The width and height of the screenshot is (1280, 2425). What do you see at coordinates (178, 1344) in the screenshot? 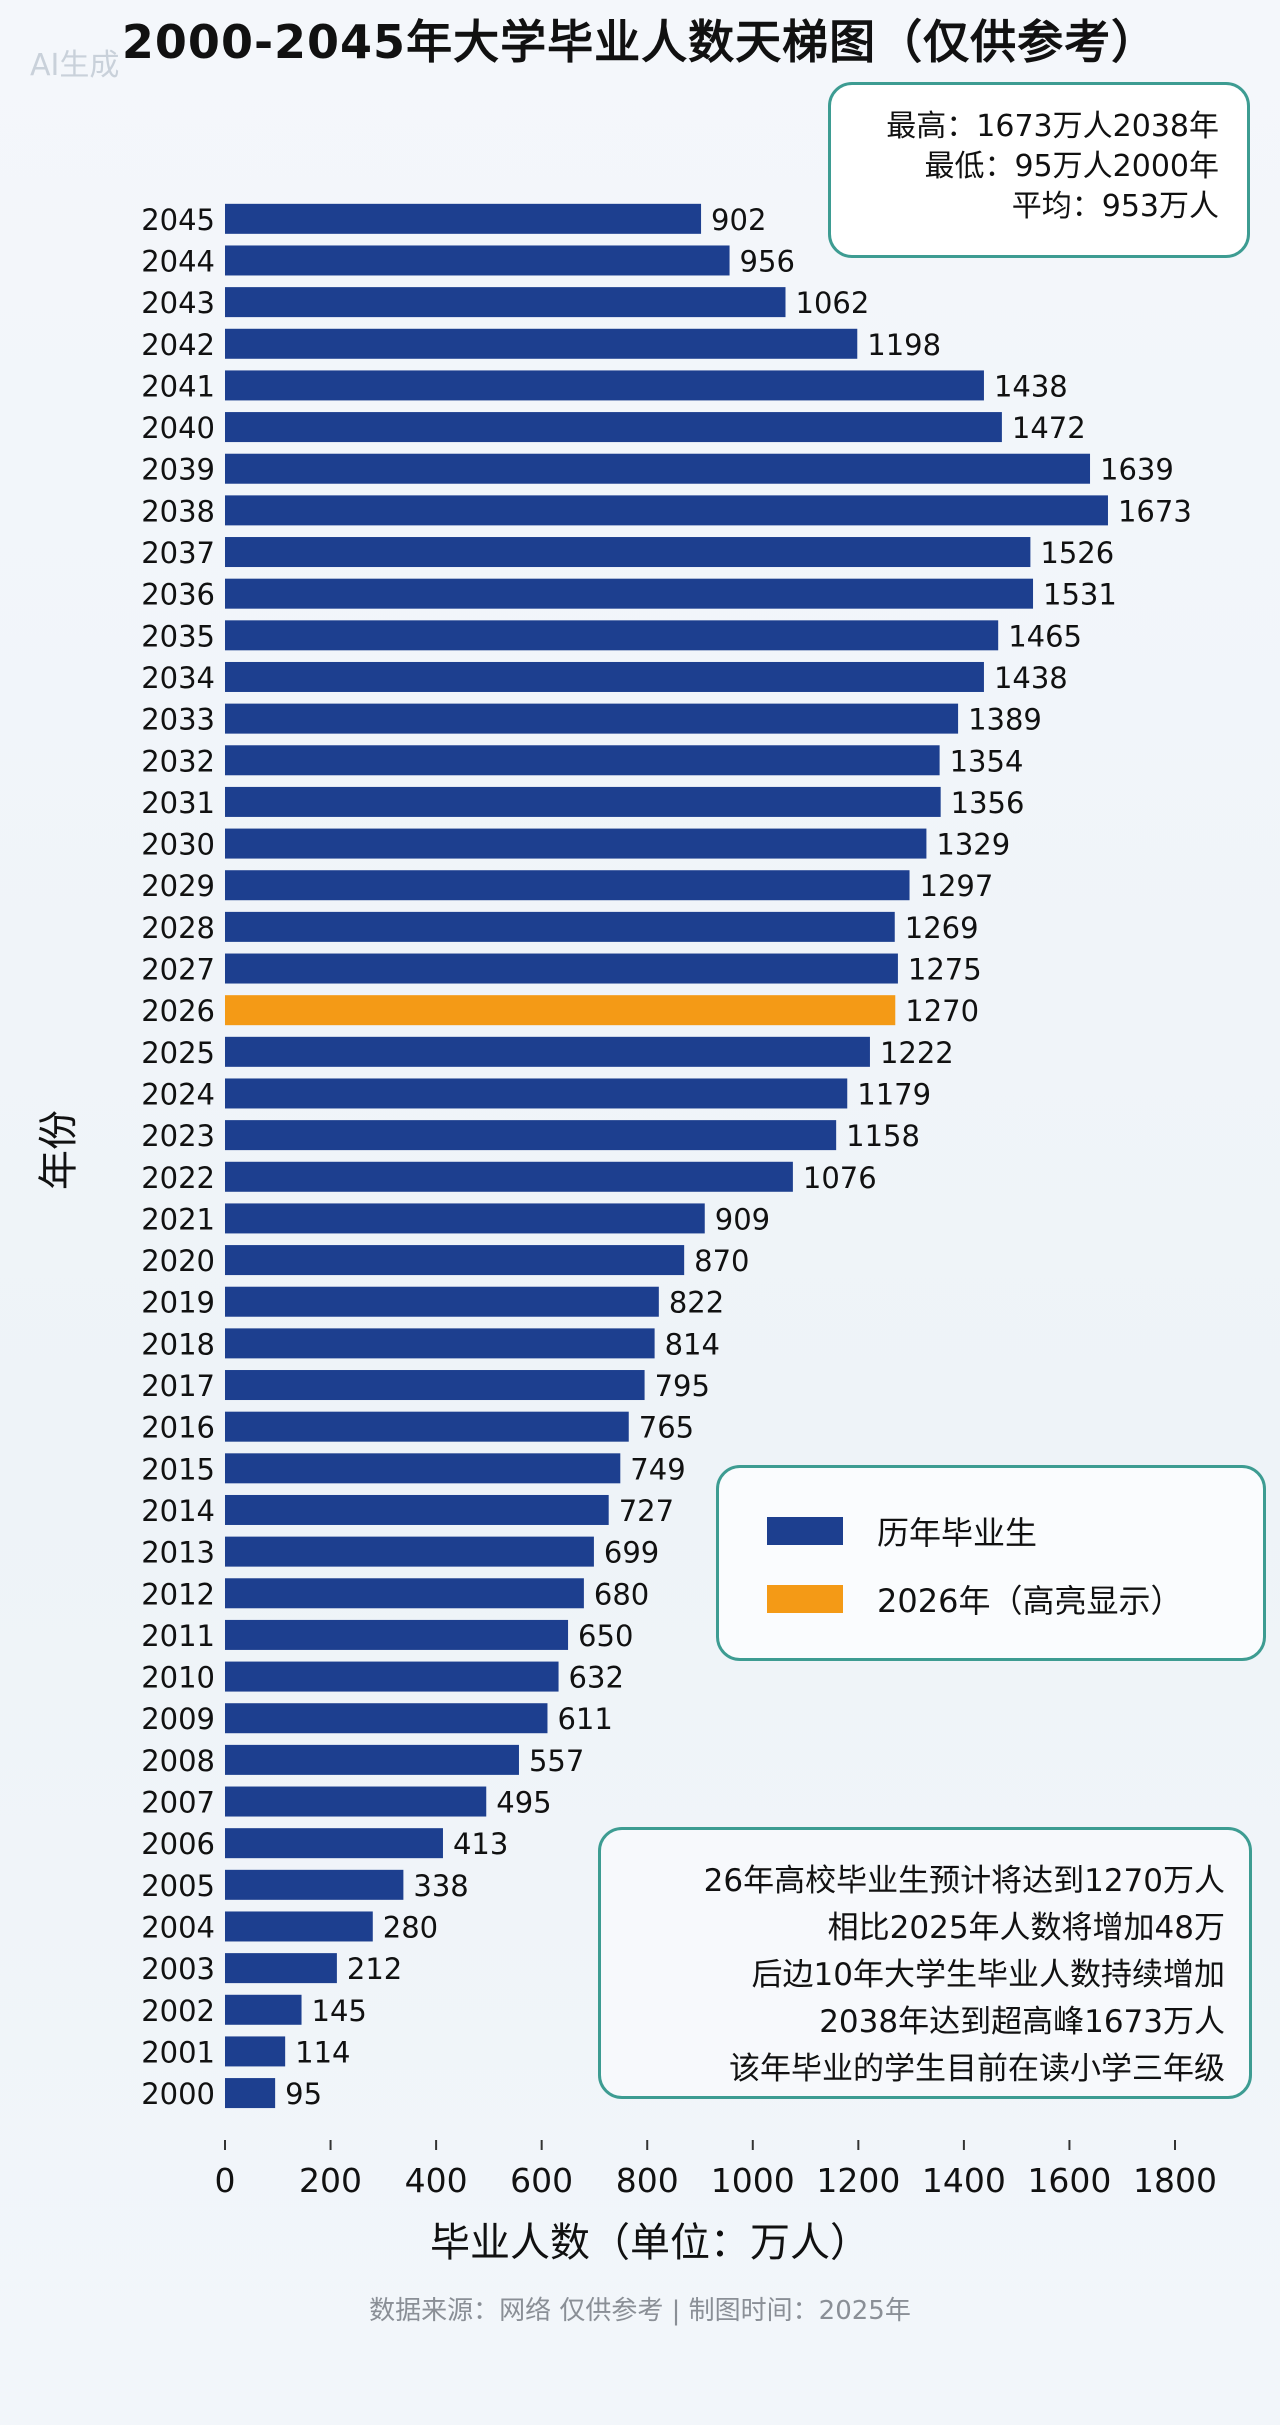
I see `y-tick-label: 2018` at bounding box center [178, 1344].